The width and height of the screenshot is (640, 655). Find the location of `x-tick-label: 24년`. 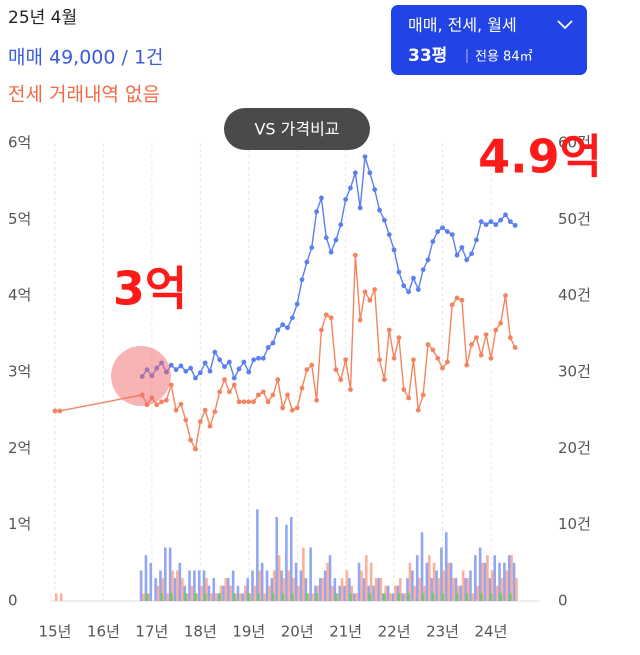

x-tick-label: 24년 is located at coordinates (491, 632).